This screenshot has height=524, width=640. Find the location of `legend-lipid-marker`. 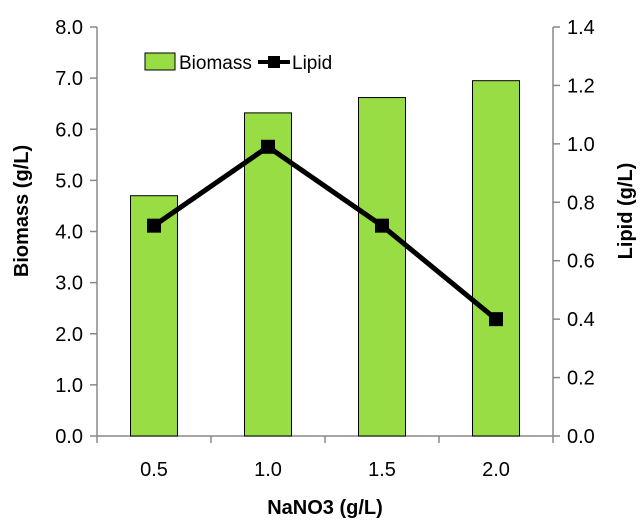

legend-lipid-marker is located at coordinates (274, 62).